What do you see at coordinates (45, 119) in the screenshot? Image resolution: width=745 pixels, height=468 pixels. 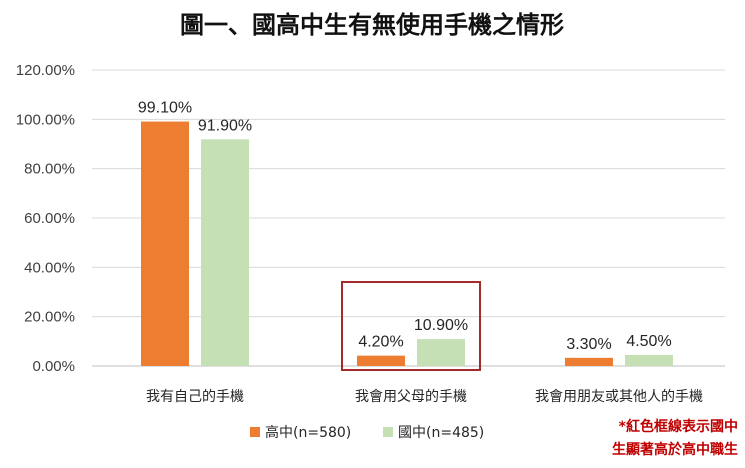 I see `y-tick-label: 100.00%` at bounding box center [45, 119].